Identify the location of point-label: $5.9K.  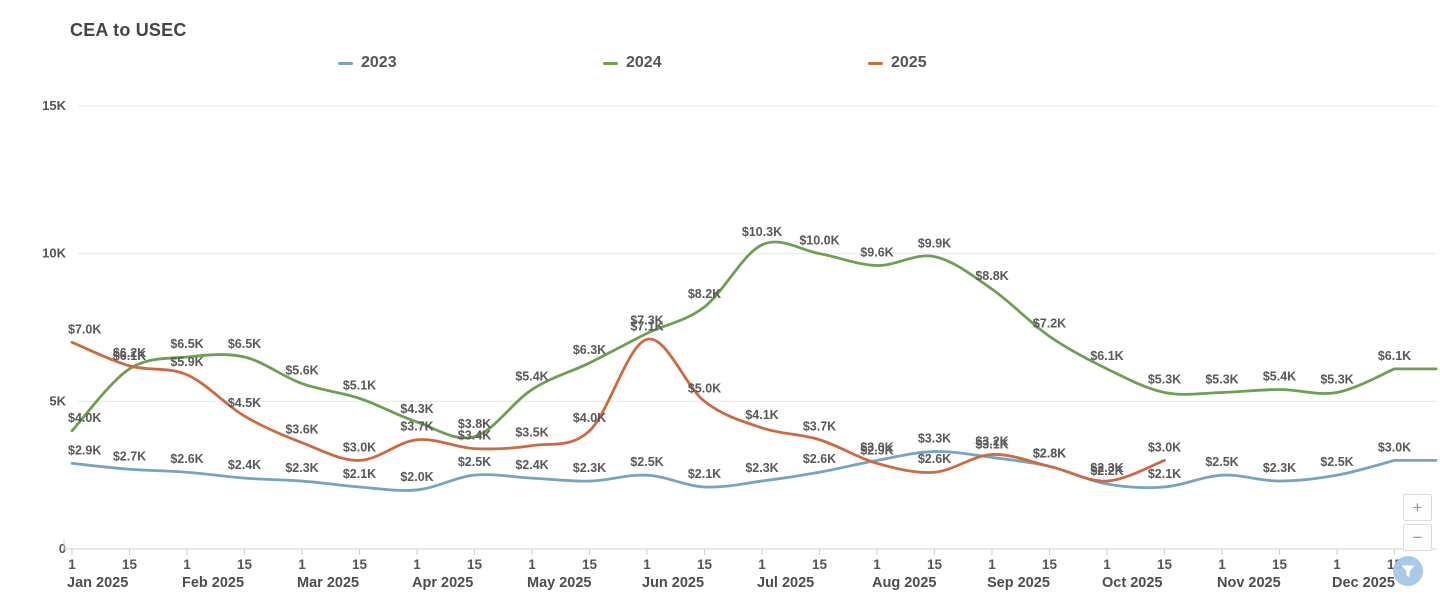
(186, 362).